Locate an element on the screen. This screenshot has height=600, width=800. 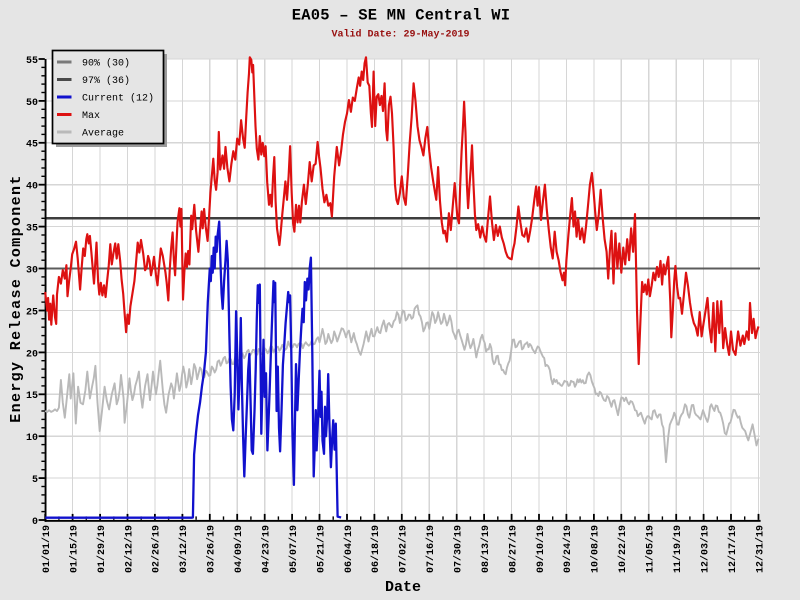
svg-text: 11/05/19 is located at coordinates (651, 549).